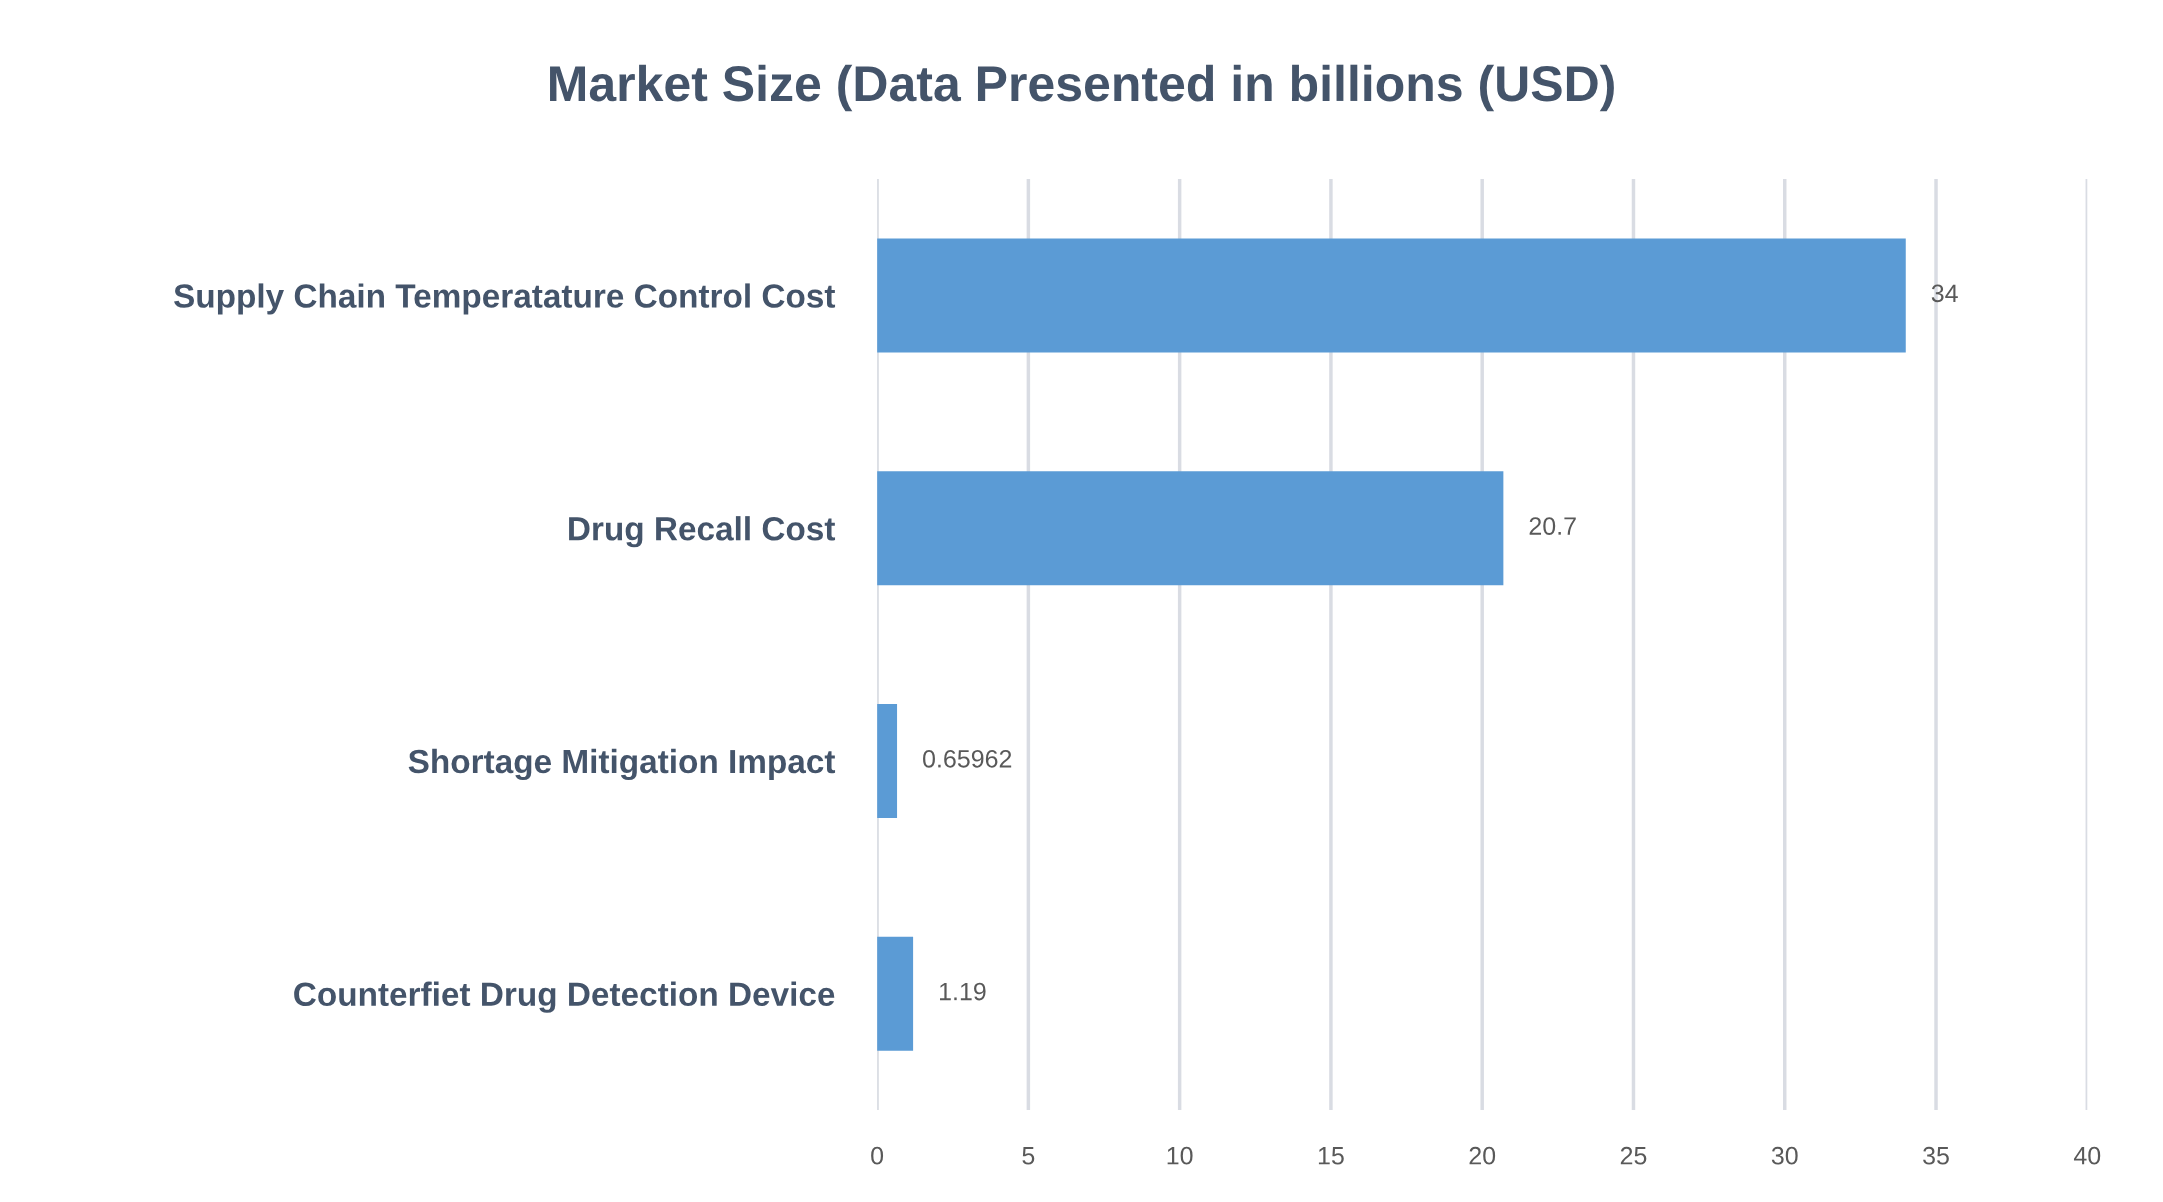  Describe the element at coordinates (1028, 1156) in the screenshot. I see `x-tick-label: 5` at that location.